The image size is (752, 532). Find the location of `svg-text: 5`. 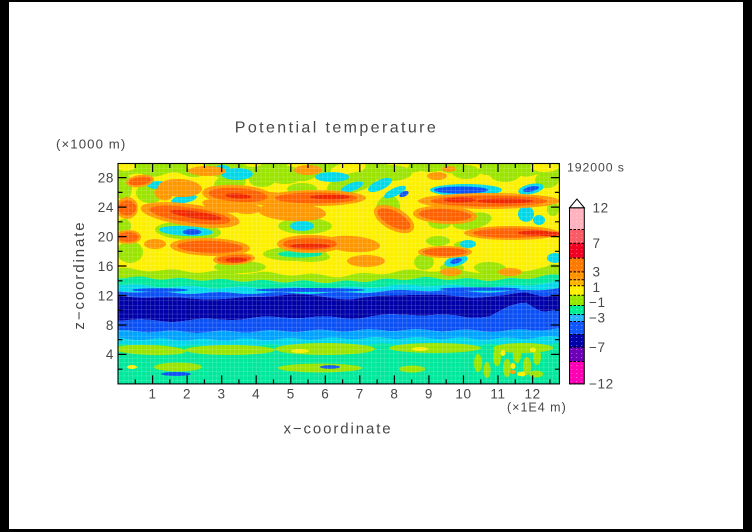

svg-text: 5 is located at coordinates (291, 394).